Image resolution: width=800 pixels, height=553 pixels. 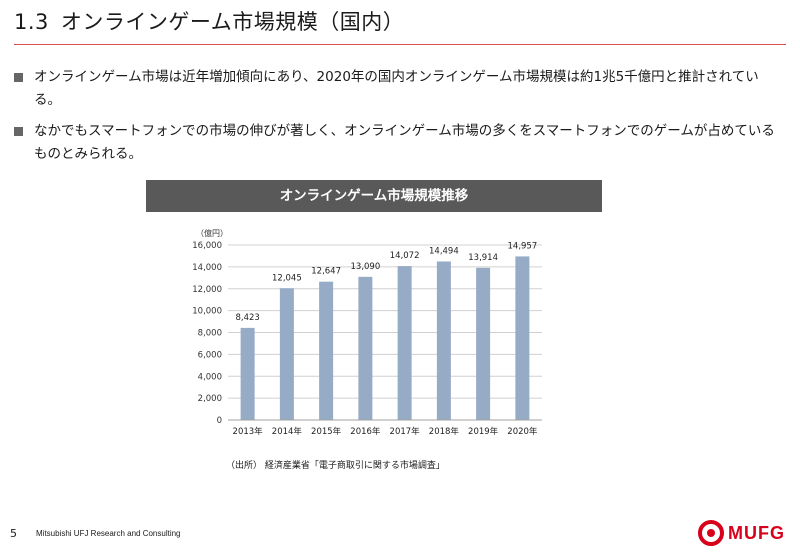 I want to click on title-divider, so click(x=400, y=44).